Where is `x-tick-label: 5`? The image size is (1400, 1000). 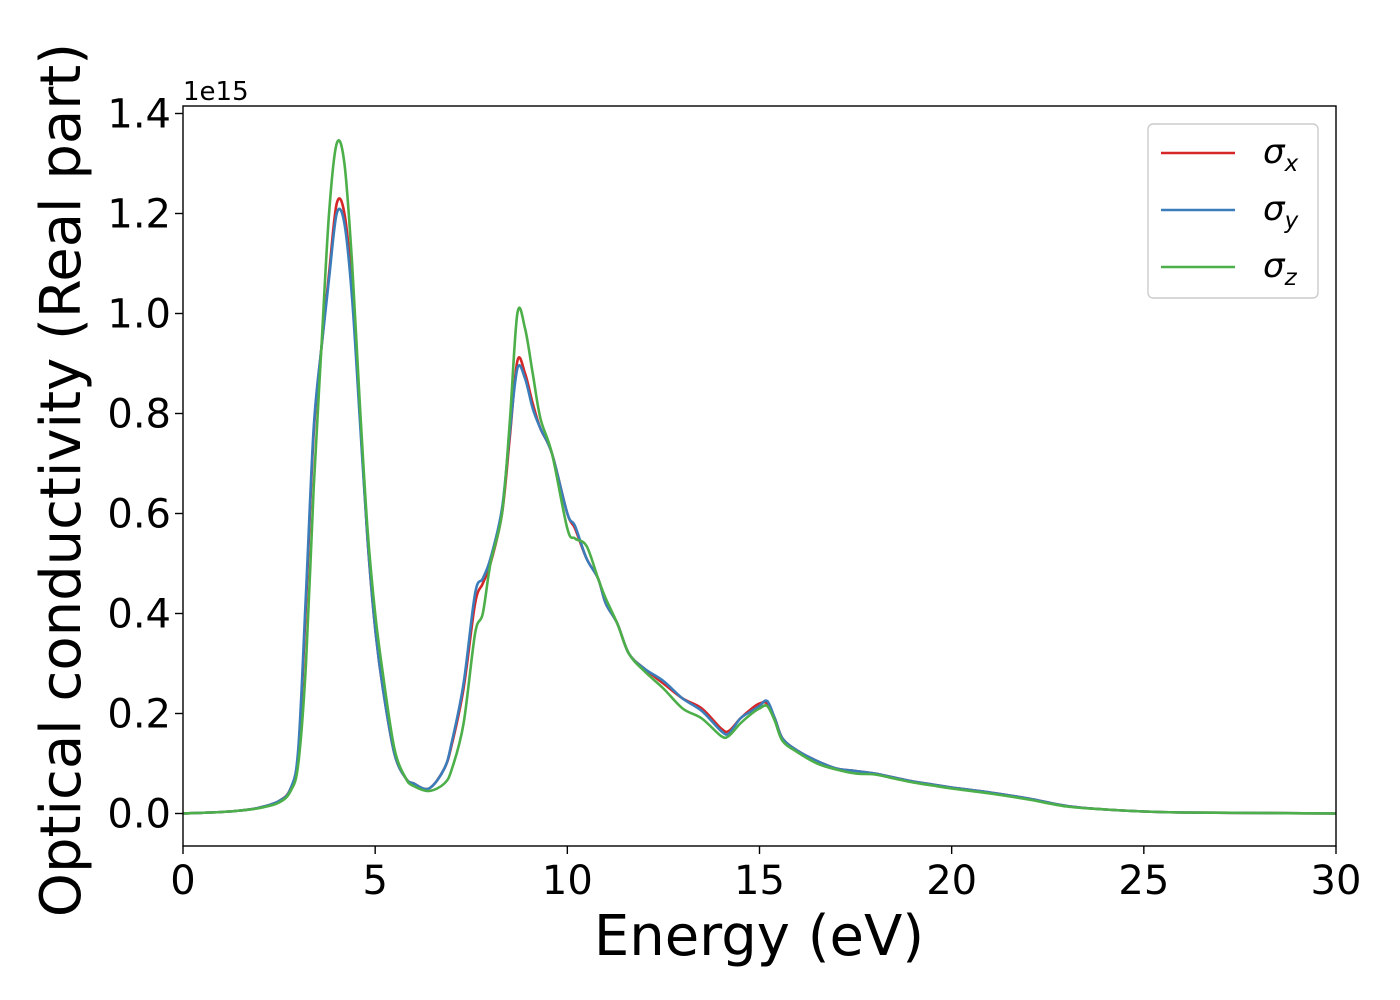 x-tick-label: 5 is located at coordinates (374, 881).